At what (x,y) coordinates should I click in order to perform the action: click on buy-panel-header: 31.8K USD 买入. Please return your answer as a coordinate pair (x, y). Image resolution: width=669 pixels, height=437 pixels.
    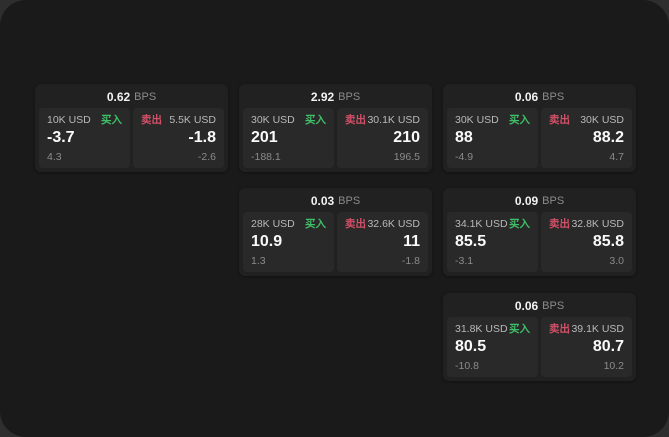
    Looking at the image, I should click on (492, 329).